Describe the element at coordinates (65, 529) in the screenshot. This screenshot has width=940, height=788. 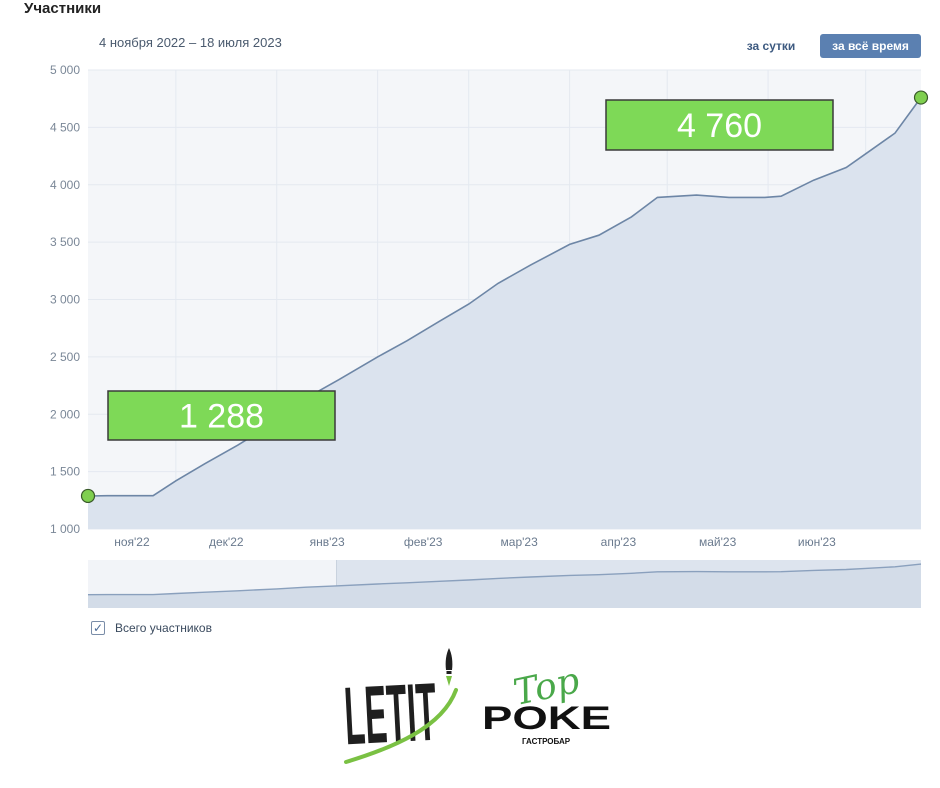
I see `y-tick-label: 1 000` at that location.